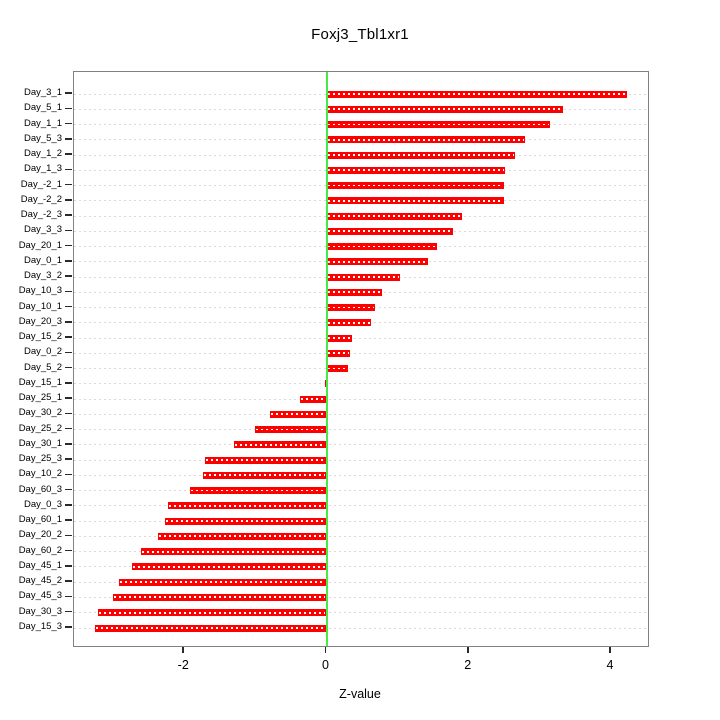 The width and height of the screenshot is (720, 720). What do you see at coordinates (40, 443) in the screenshot?
I see `y-axis-label: Day_30_1` at bounding box center [40, 443].